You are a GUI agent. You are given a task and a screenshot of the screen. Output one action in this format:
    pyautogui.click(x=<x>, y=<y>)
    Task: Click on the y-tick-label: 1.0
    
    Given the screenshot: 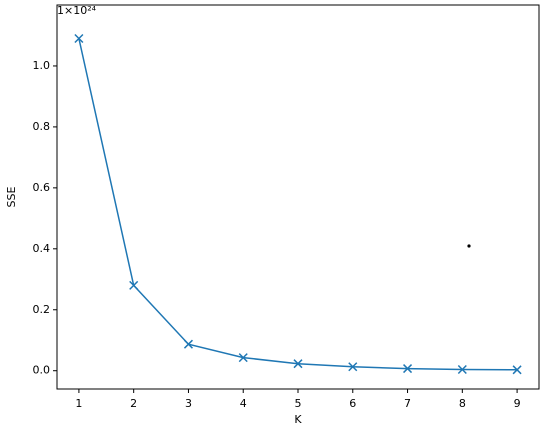 What is the action you would take?
    pyautogui.click(x=42, y=65)
    